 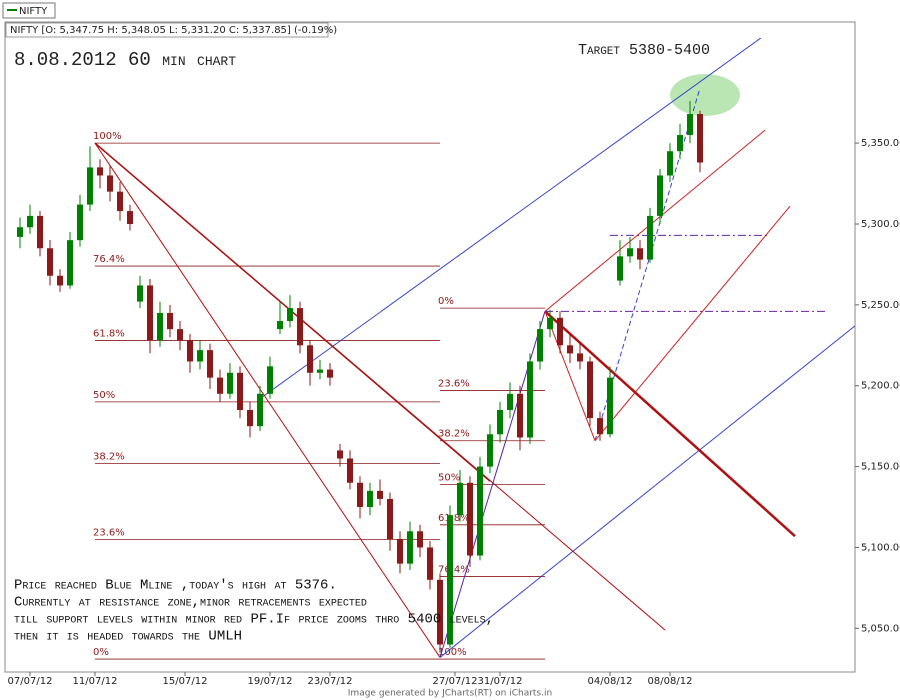 I want to click on note-line: then it is headed towards the UMLH, so click(x=128, y=637).